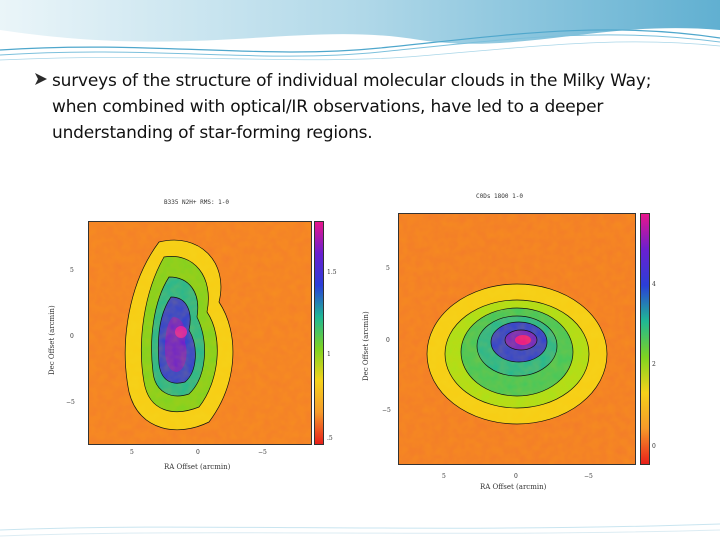 This screenshot has height=540, width=720. I want to click on left-figure-title: B335 N2H+ RMS: 1-0, so click(197, 202).